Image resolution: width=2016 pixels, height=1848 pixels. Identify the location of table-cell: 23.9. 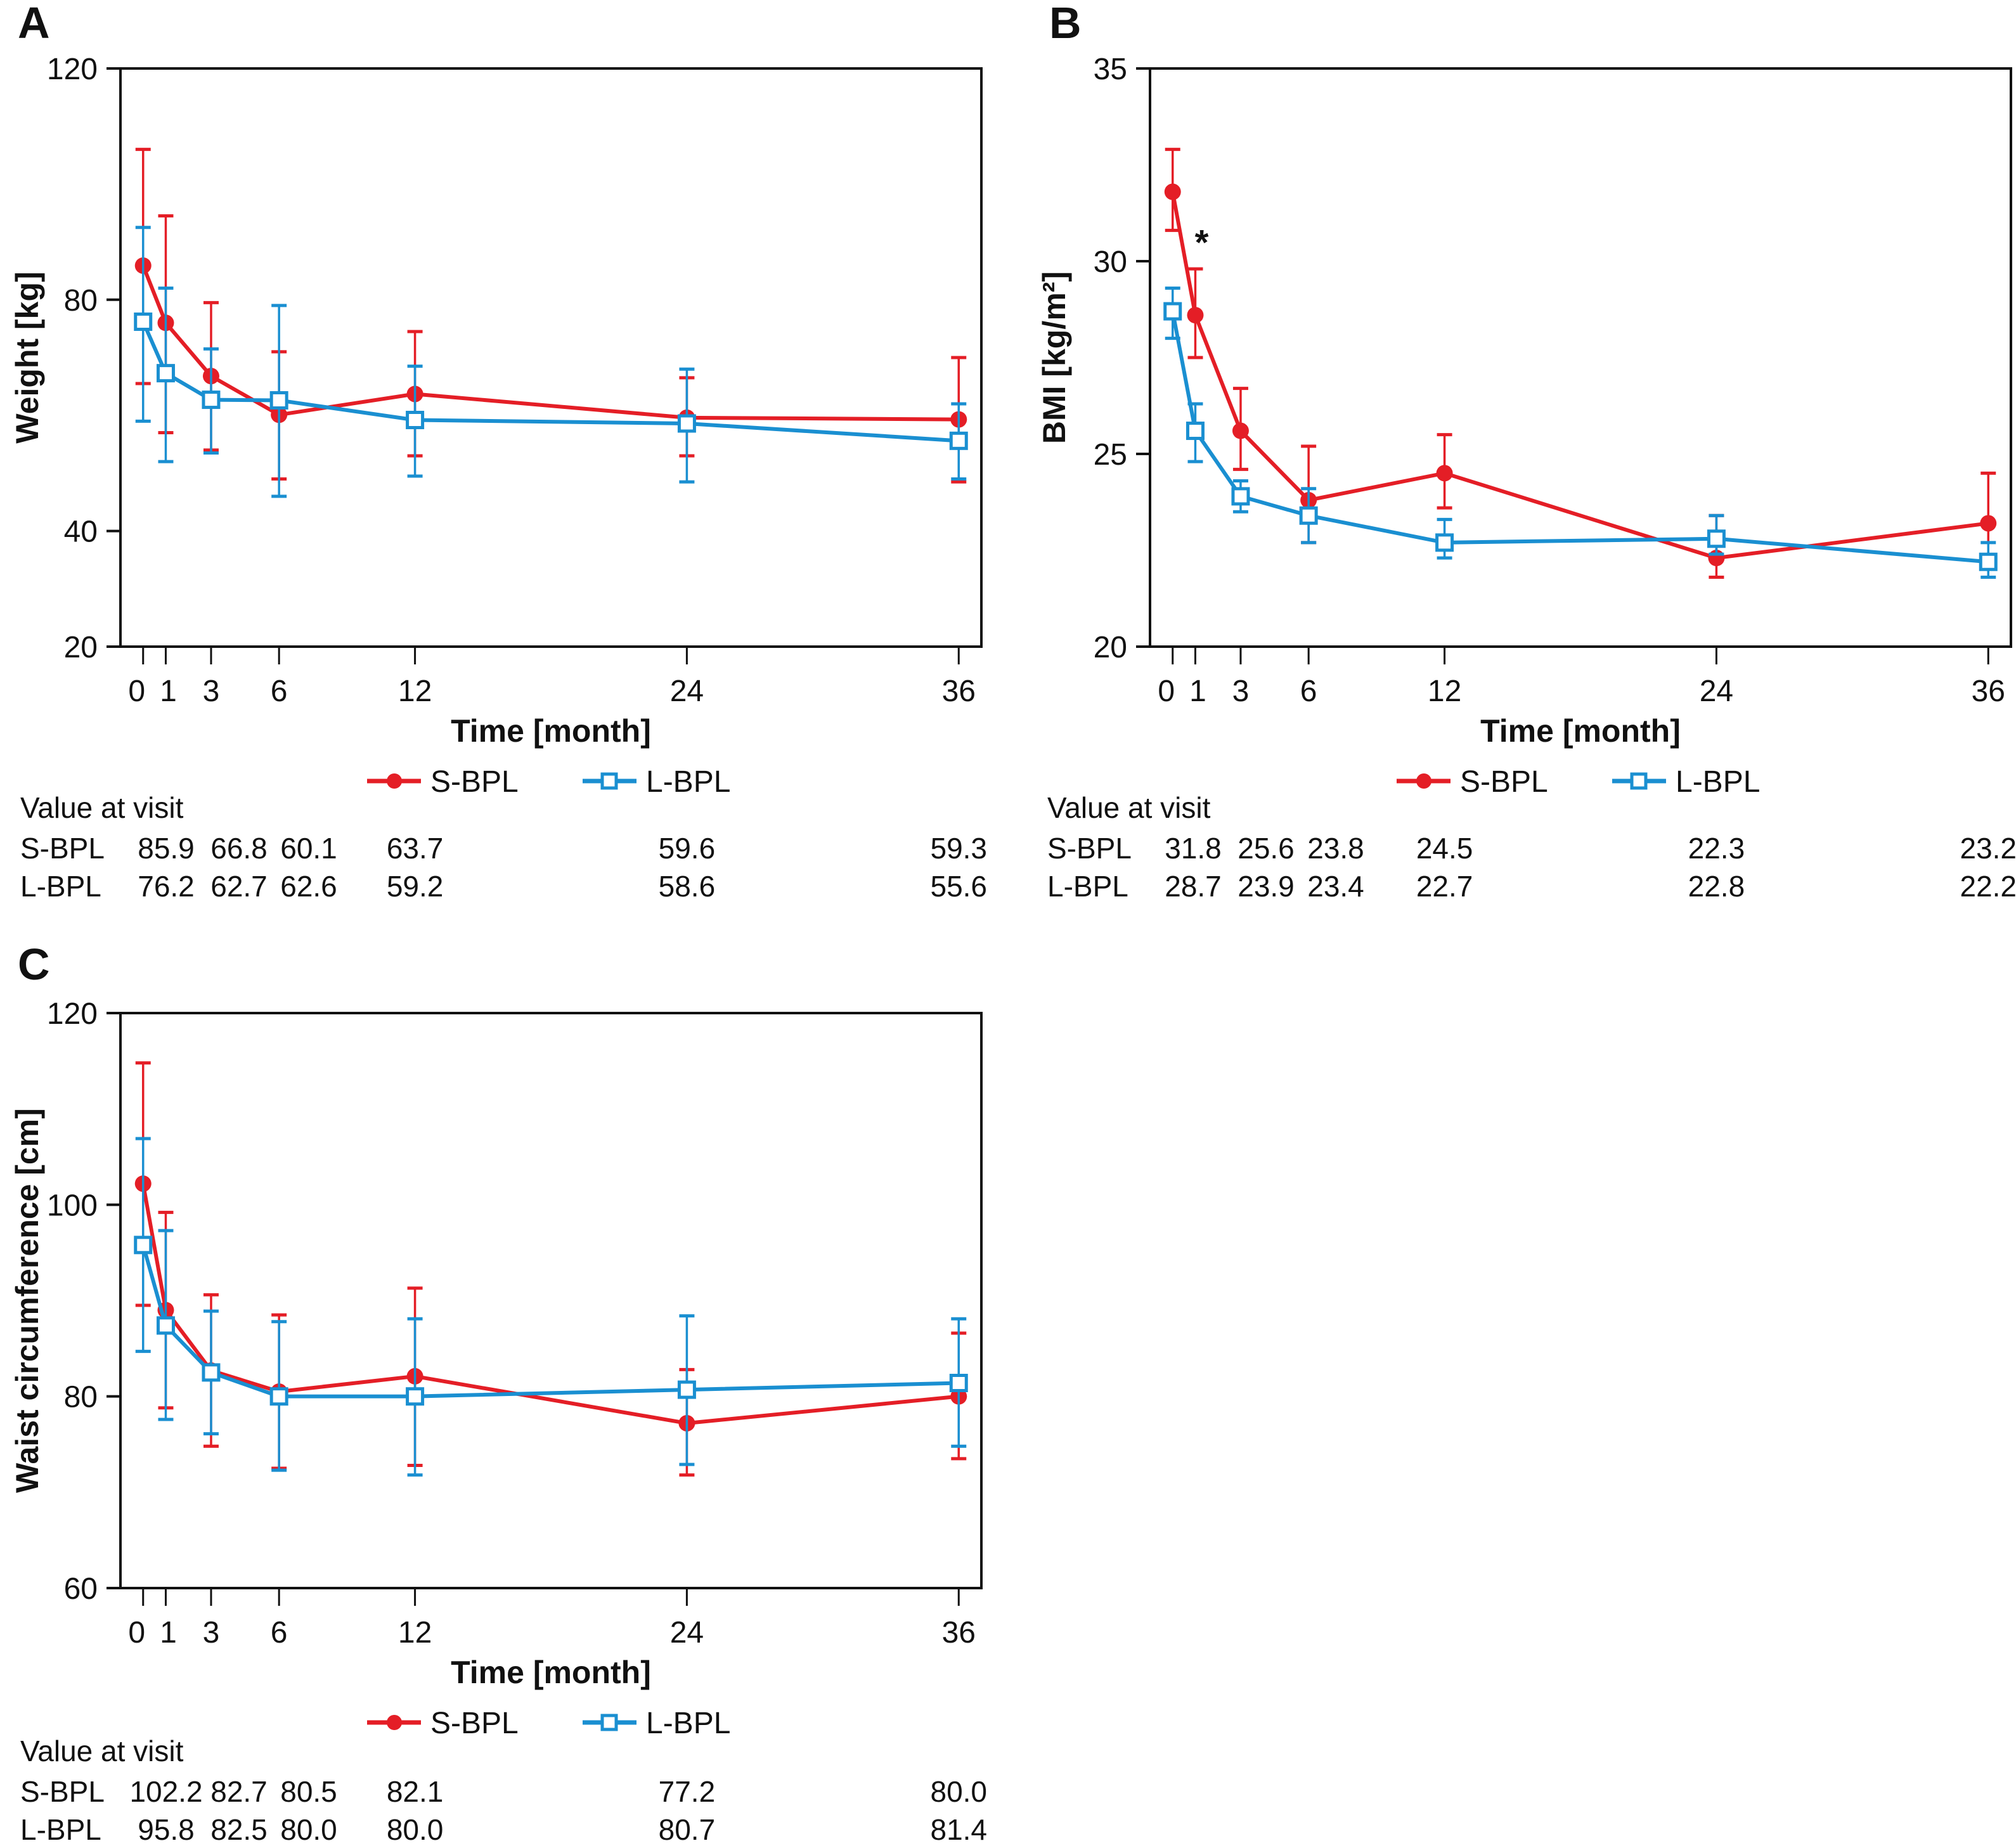
(1266, 886).